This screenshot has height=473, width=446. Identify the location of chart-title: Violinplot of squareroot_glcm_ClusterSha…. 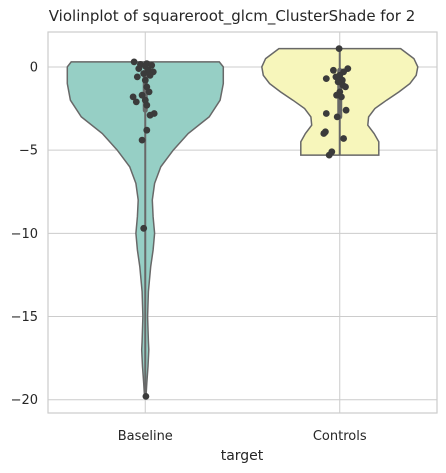
(232, 16).